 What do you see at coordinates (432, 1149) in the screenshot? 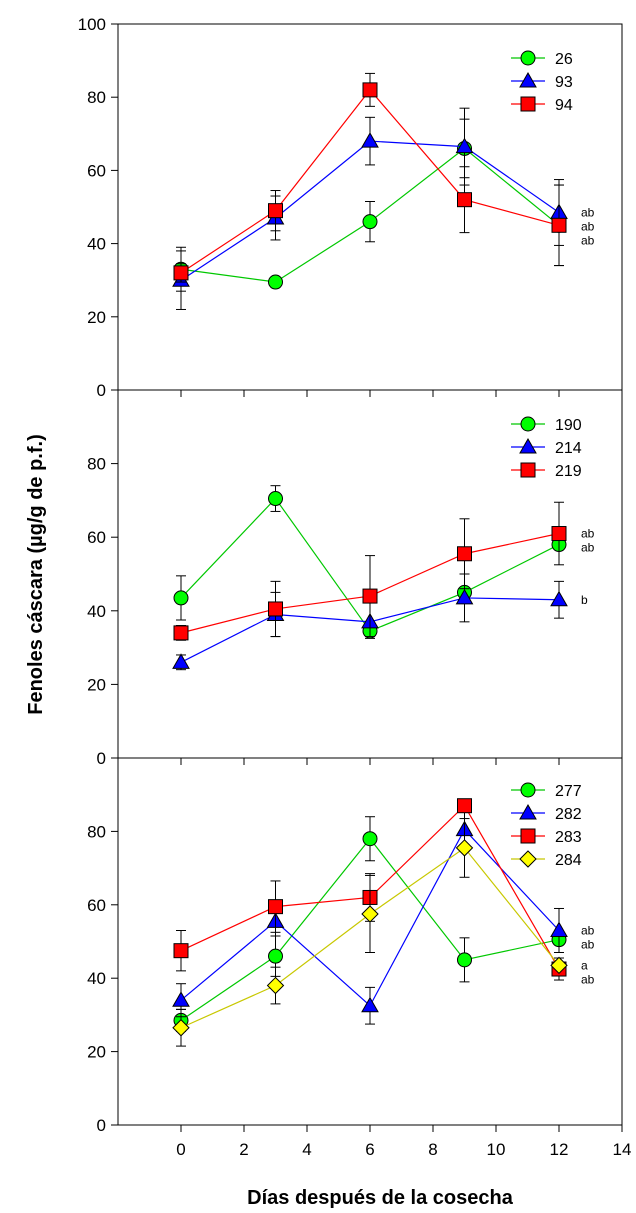
I see `x-tick-label: 8` at bounding box center [432, 1149].